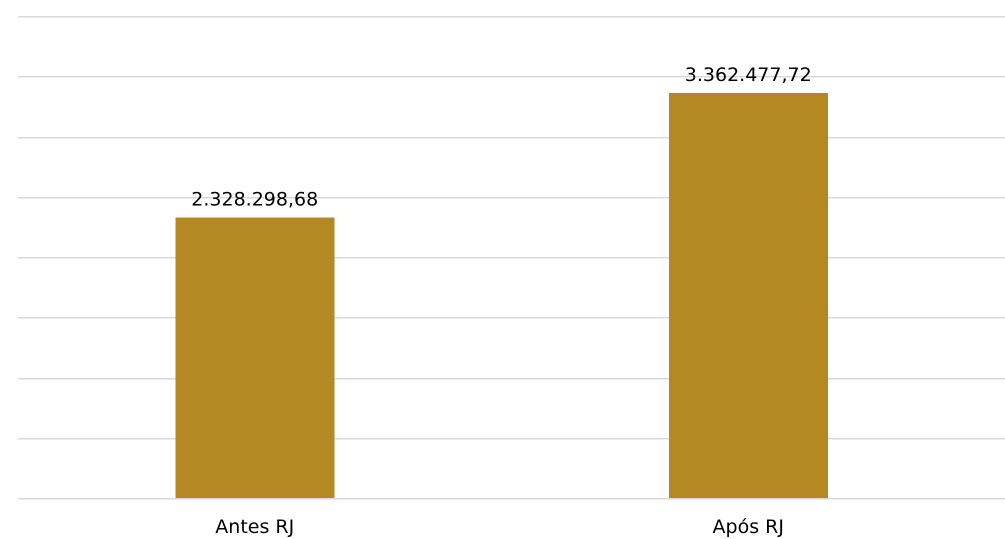  Describe the element at coordinates (748, 527) in the screenshot. I see `category-label: Após RJ` at that location.